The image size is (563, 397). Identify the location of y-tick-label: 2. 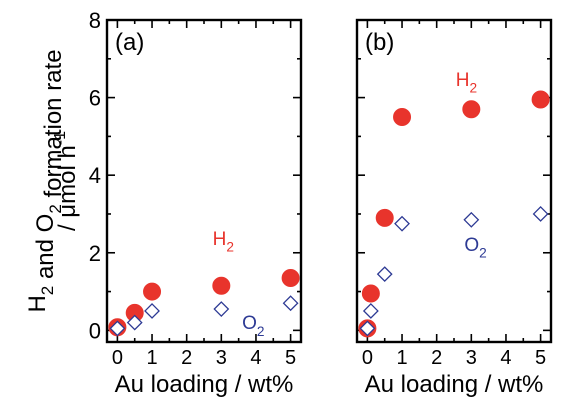
(95, 253).